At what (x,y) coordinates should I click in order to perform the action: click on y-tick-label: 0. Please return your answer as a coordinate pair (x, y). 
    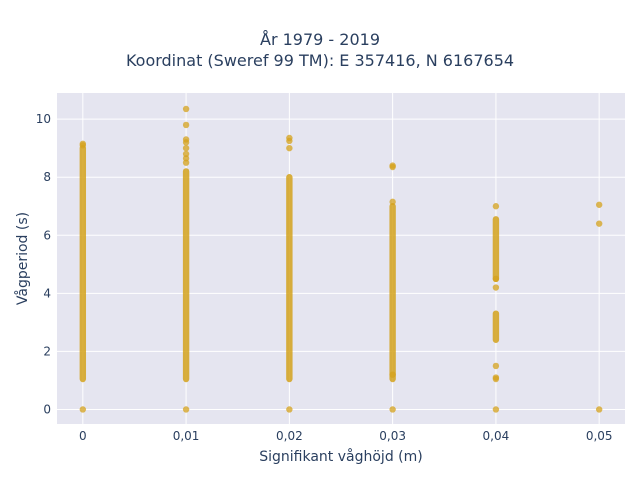
    Looking at the image, I should click on (47, 409).